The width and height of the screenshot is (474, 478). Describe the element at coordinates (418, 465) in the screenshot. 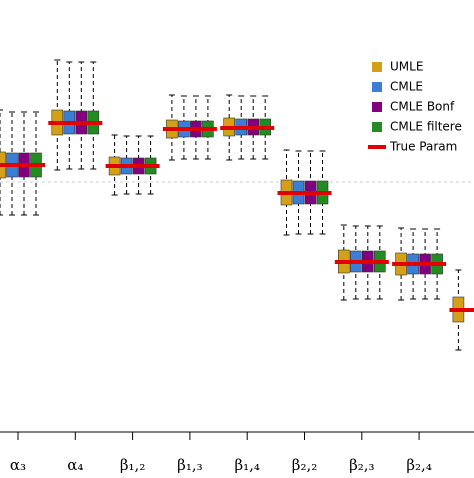

I see `x-tick-label: β₂,₄` at that location.